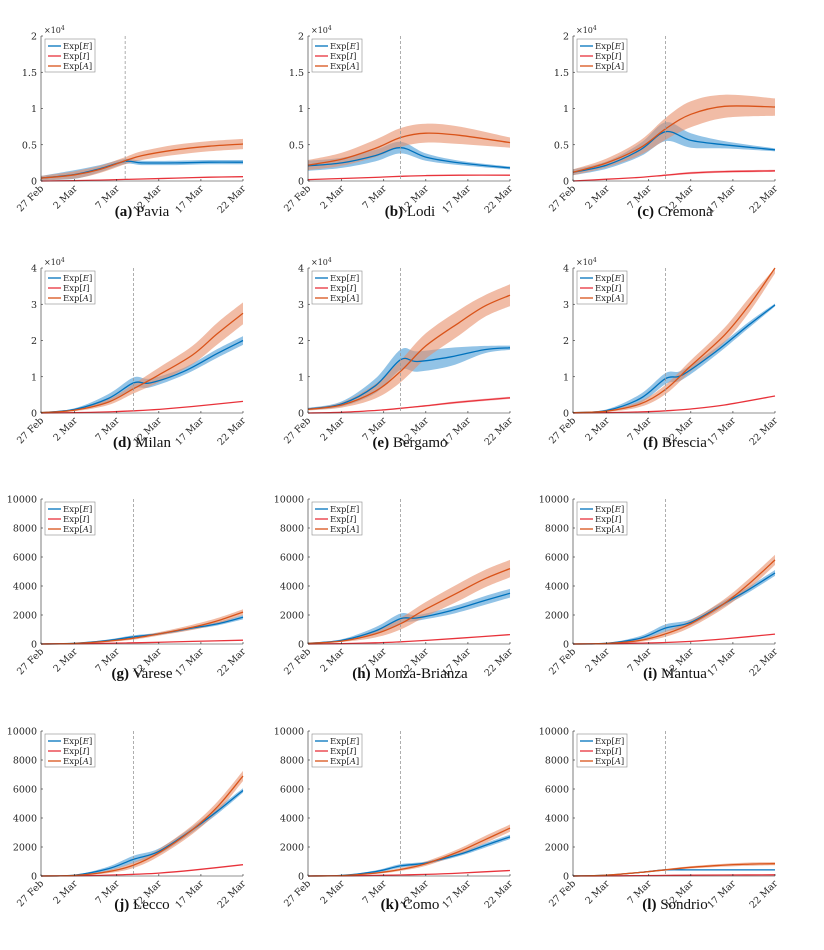 This screenshot has width=824, height=950. I want to click on band-I, so click(674, 175).